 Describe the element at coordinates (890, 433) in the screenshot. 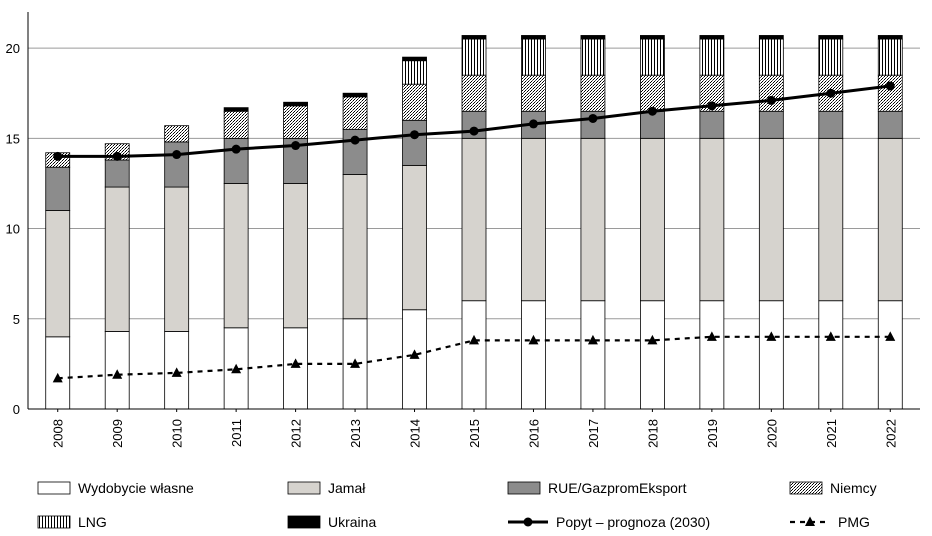

I see `x-tick-label: 2022` at that location.